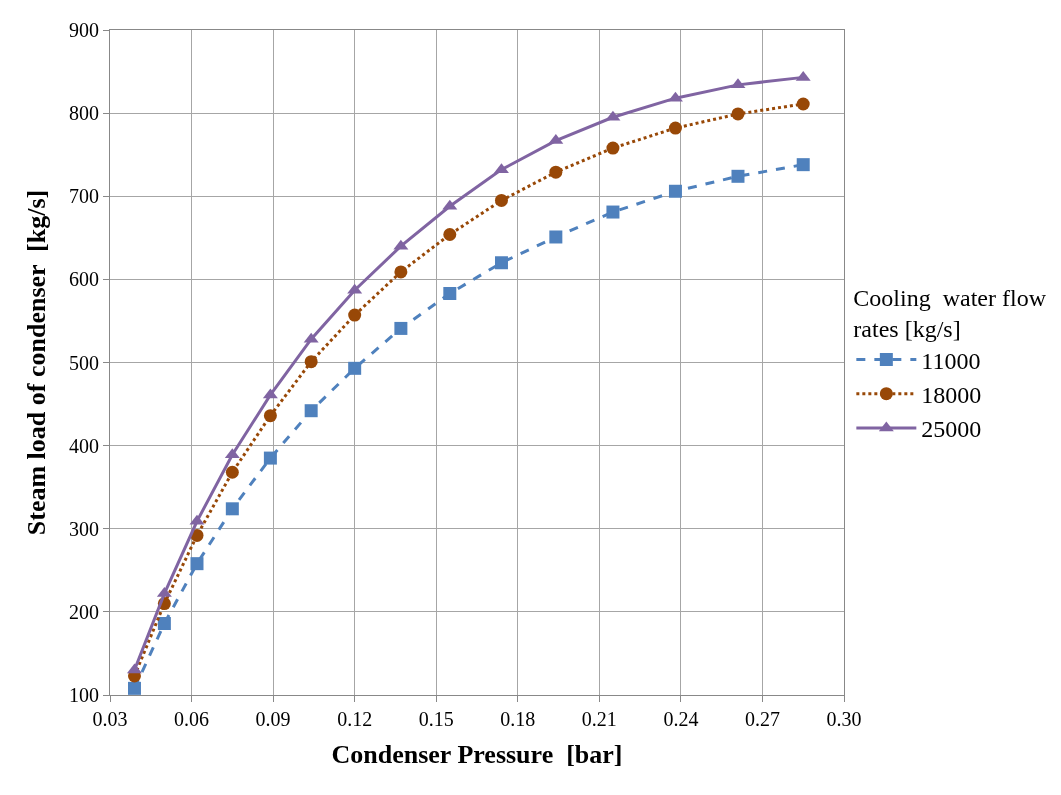 The width and height of the screenshot is (1061, 795). I want to click on x-tick-label: 0.09, so click(273, 719).